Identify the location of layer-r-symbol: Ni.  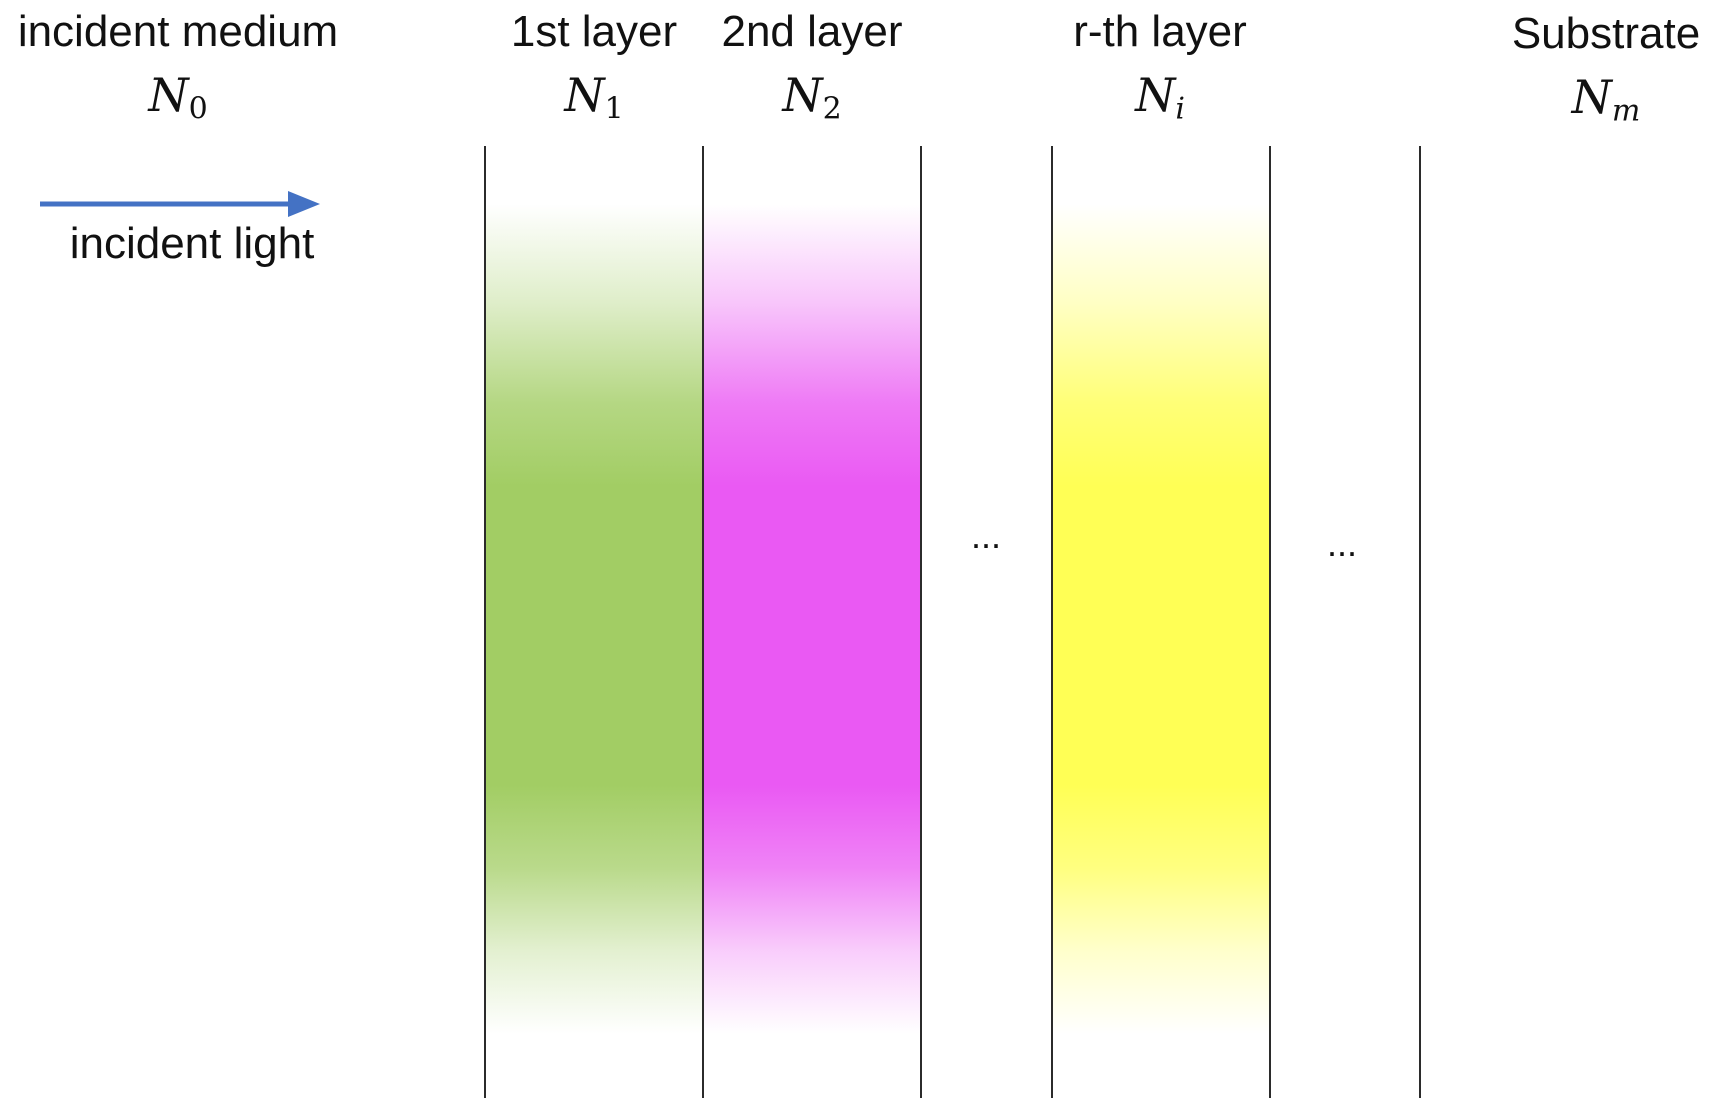
(1160, 97).